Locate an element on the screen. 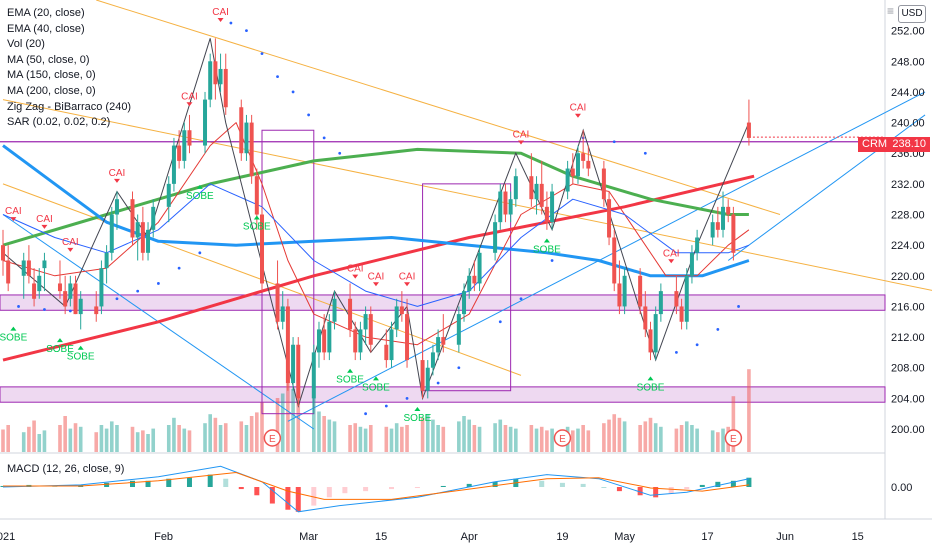  macd-line is located at coordinates (376, 489).